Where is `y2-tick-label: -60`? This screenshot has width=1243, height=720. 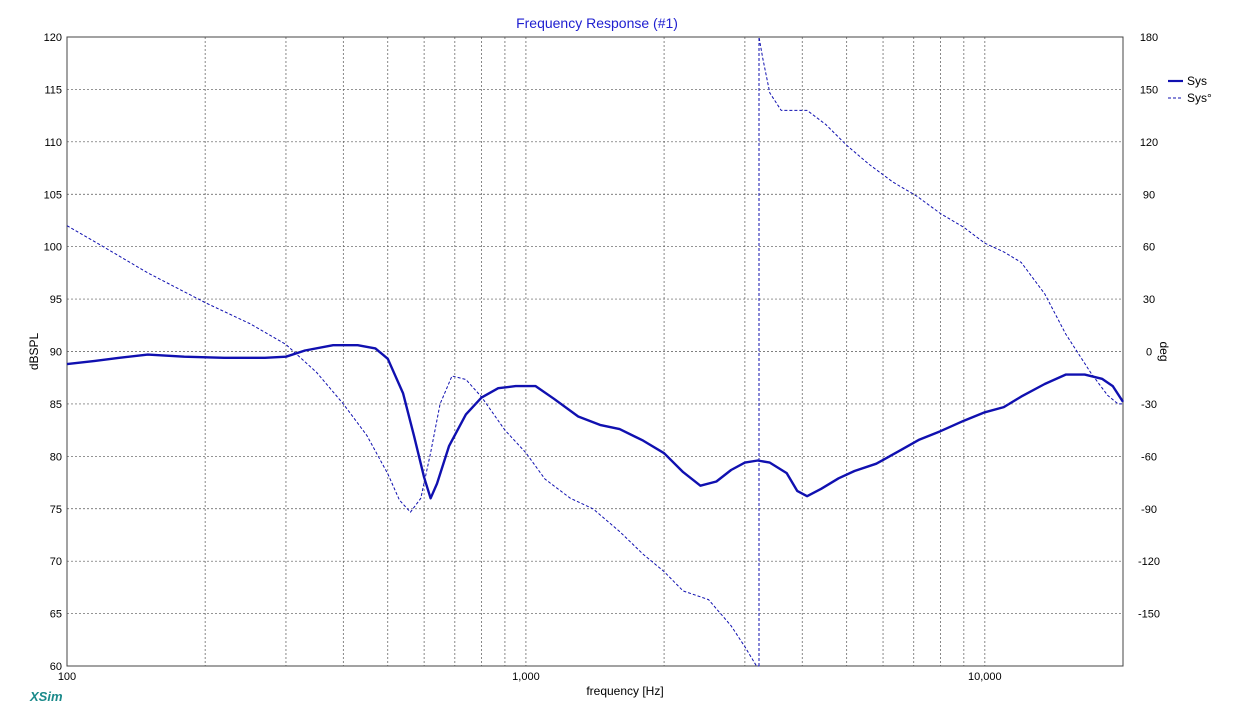
y2-tick-label: -60 is located at coordinates (1149, 457).